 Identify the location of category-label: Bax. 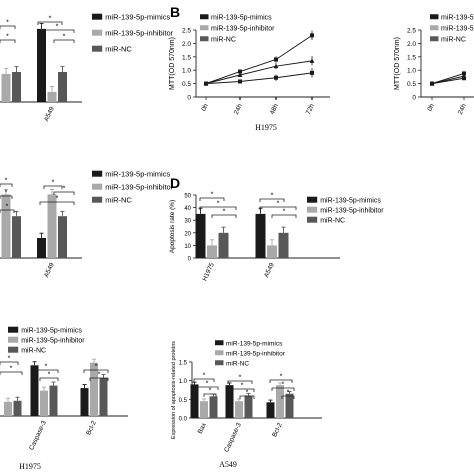
(202, 428).